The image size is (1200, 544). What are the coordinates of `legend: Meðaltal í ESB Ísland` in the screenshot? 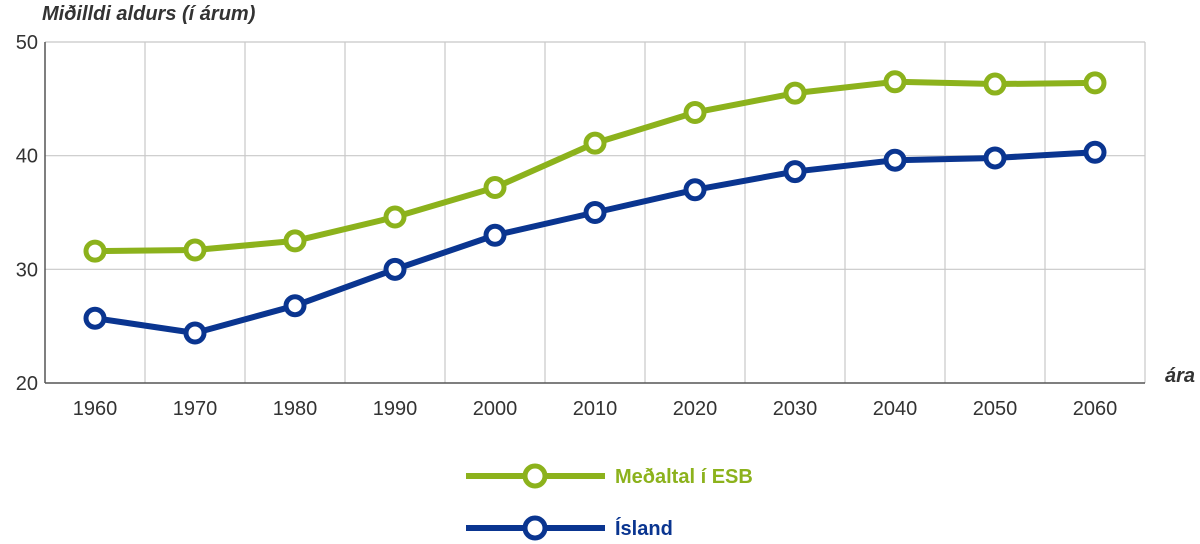 It's located at (609, 502).